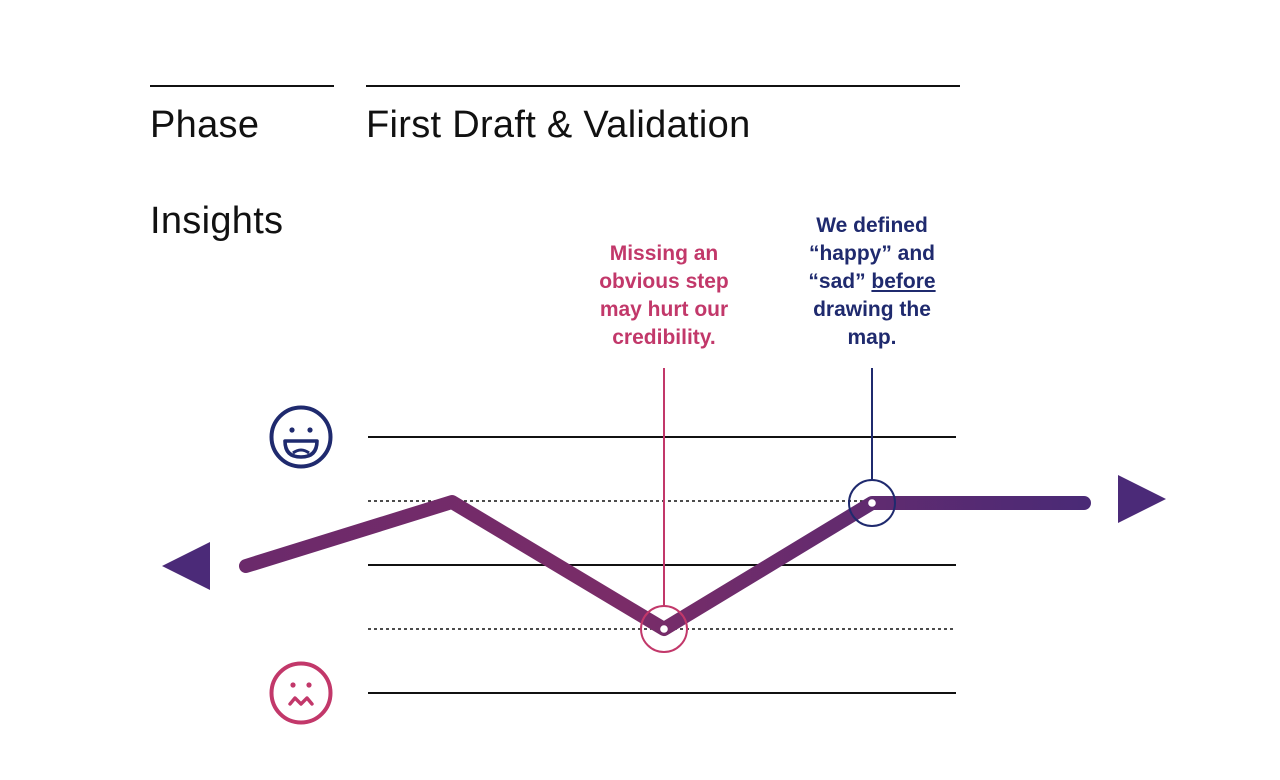 The width and height of the screenshot is (1280, 780). What do you see at coordinates (242, 86) in the screenshot?
I see `phase-rule` at bounding box center [242, 86].